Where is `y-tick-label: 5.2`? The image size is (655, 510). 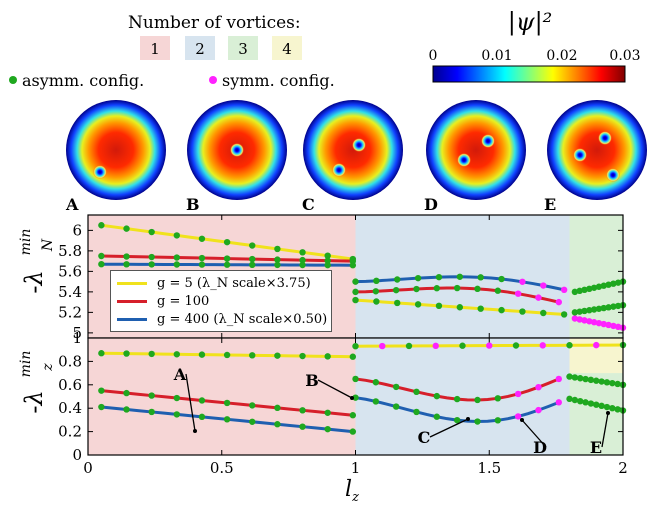
y-tick-label: 5.2 is located at coordinates (70, 312).